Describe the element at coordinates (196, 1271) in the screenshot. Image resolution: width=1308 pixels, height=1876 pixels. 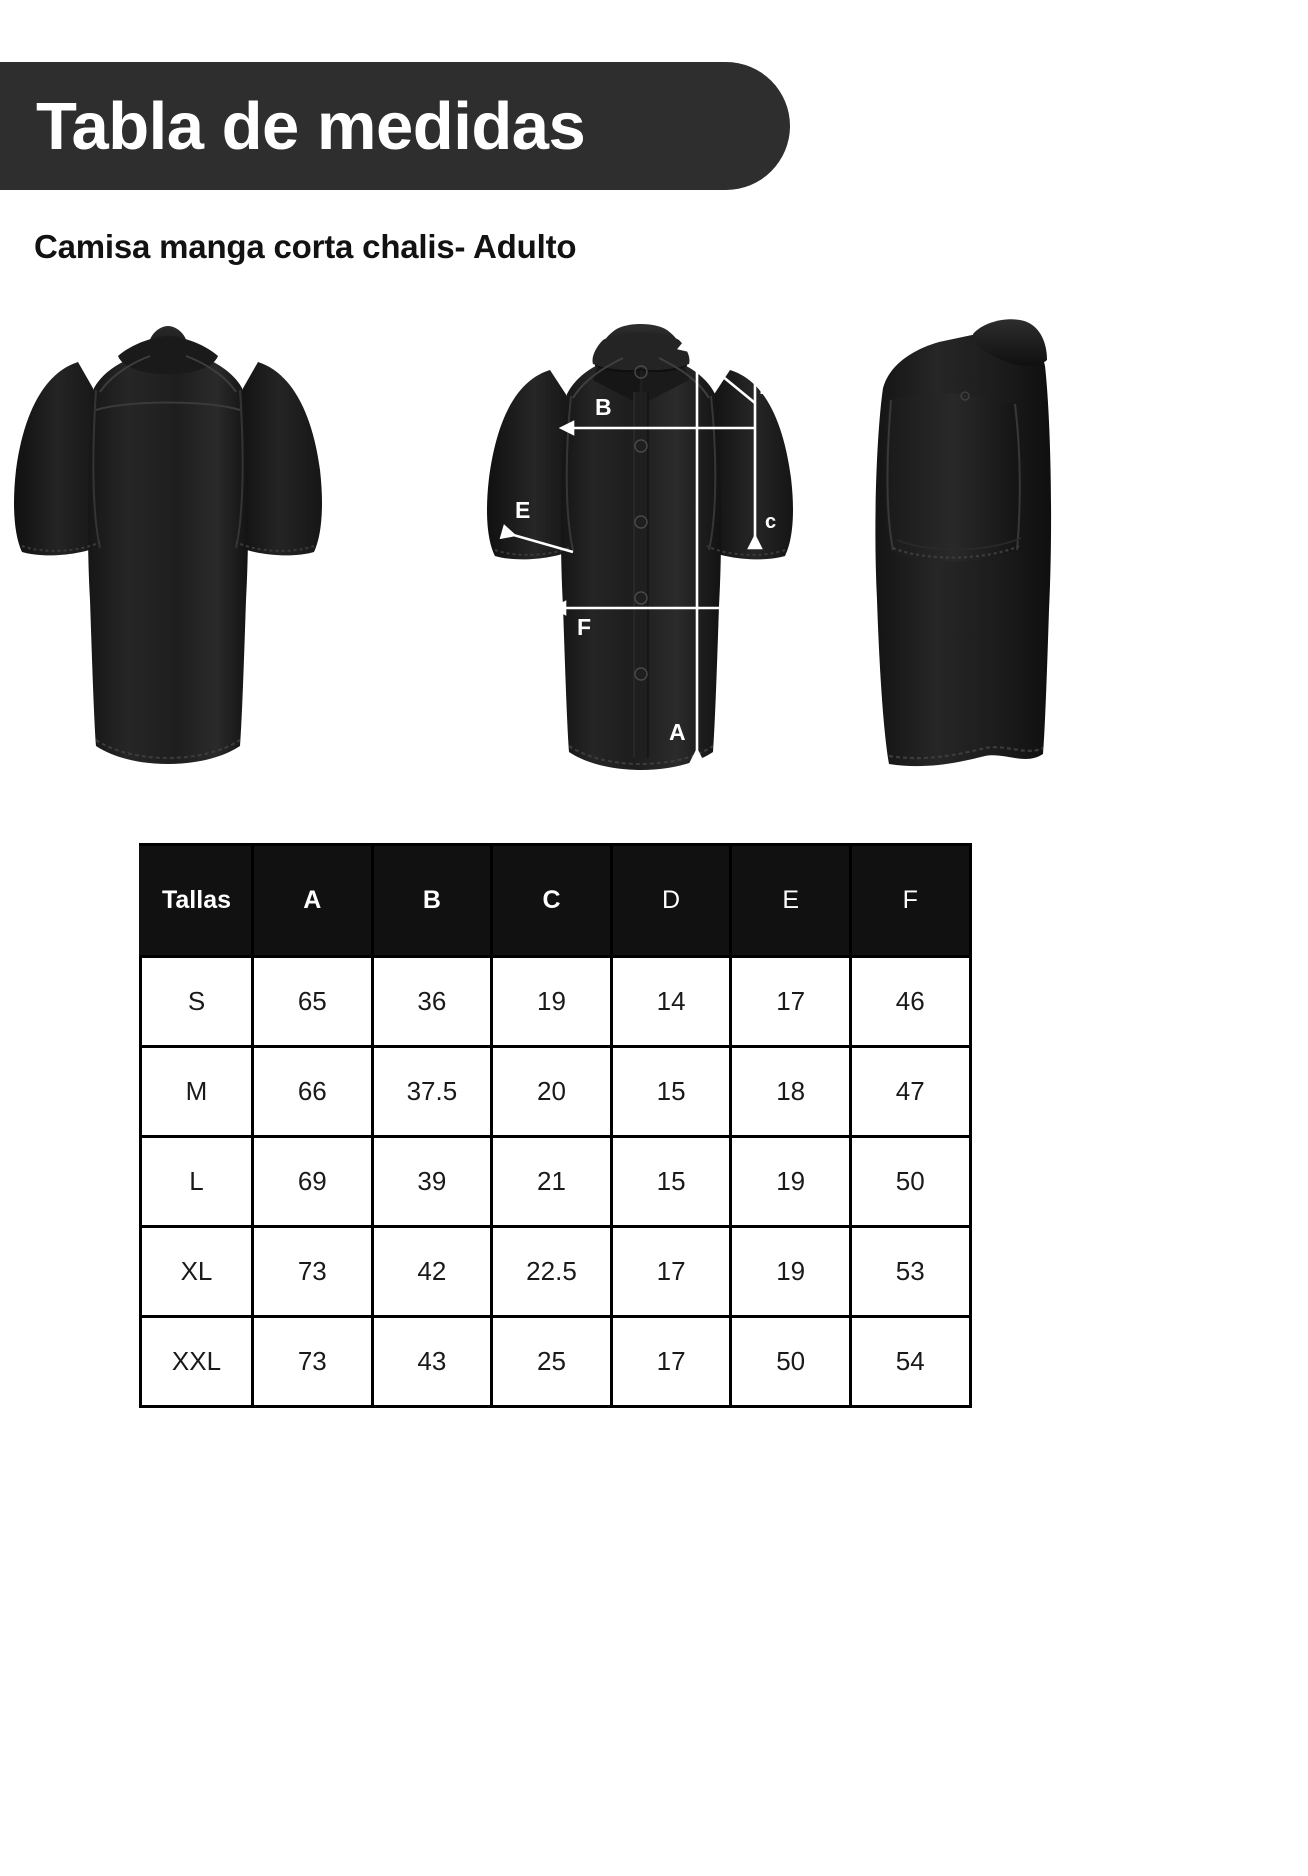
I see `cell-size: XL` at that location.